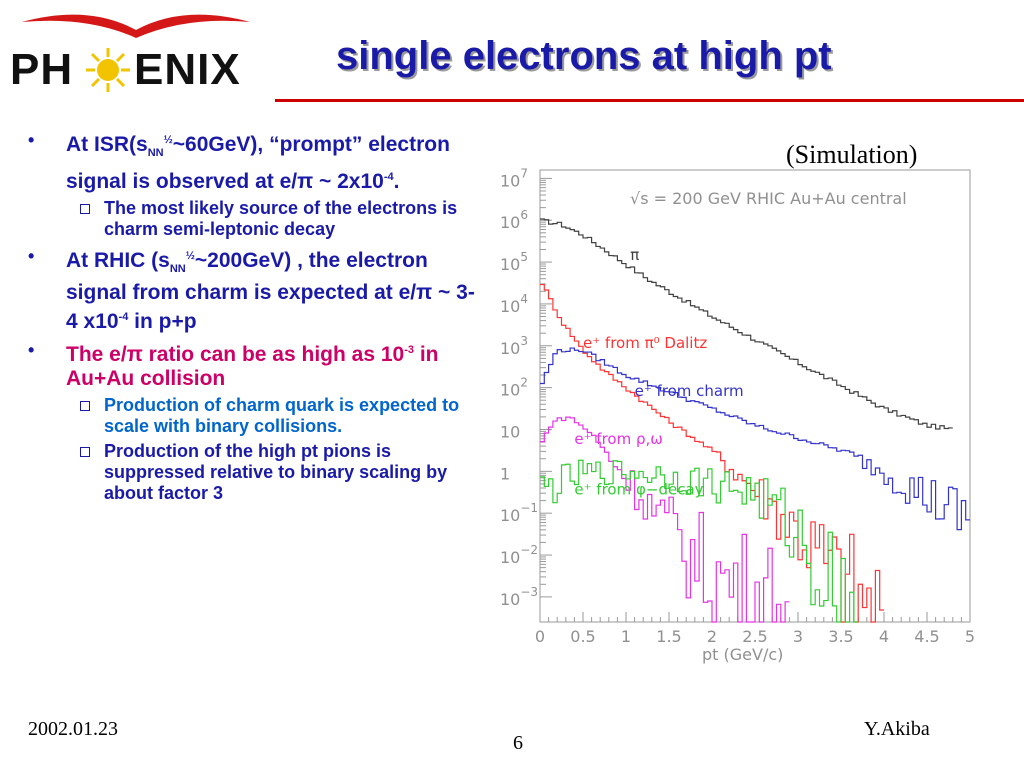 This screenshot has width=1024, height=768. I want to click on series-label: π, so click(634, 255).